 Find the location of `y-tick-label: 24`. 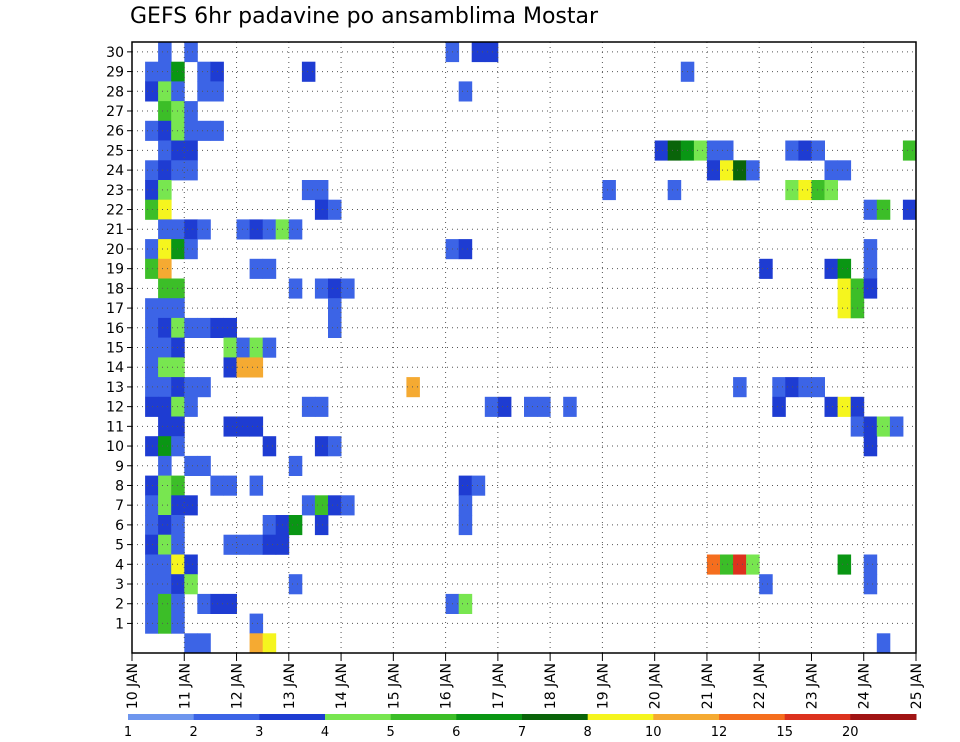

y-tick-label: 24 is located at coordinates (115, 171).